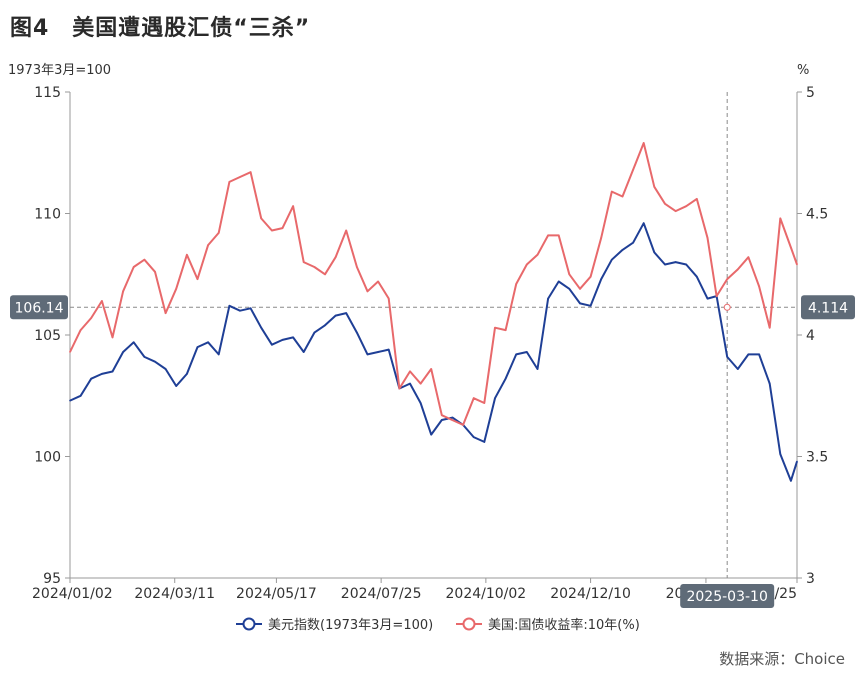 The width and height of the screenshot is (865, 683). I want to click on right-axis-unit: %, so click(803, 70).